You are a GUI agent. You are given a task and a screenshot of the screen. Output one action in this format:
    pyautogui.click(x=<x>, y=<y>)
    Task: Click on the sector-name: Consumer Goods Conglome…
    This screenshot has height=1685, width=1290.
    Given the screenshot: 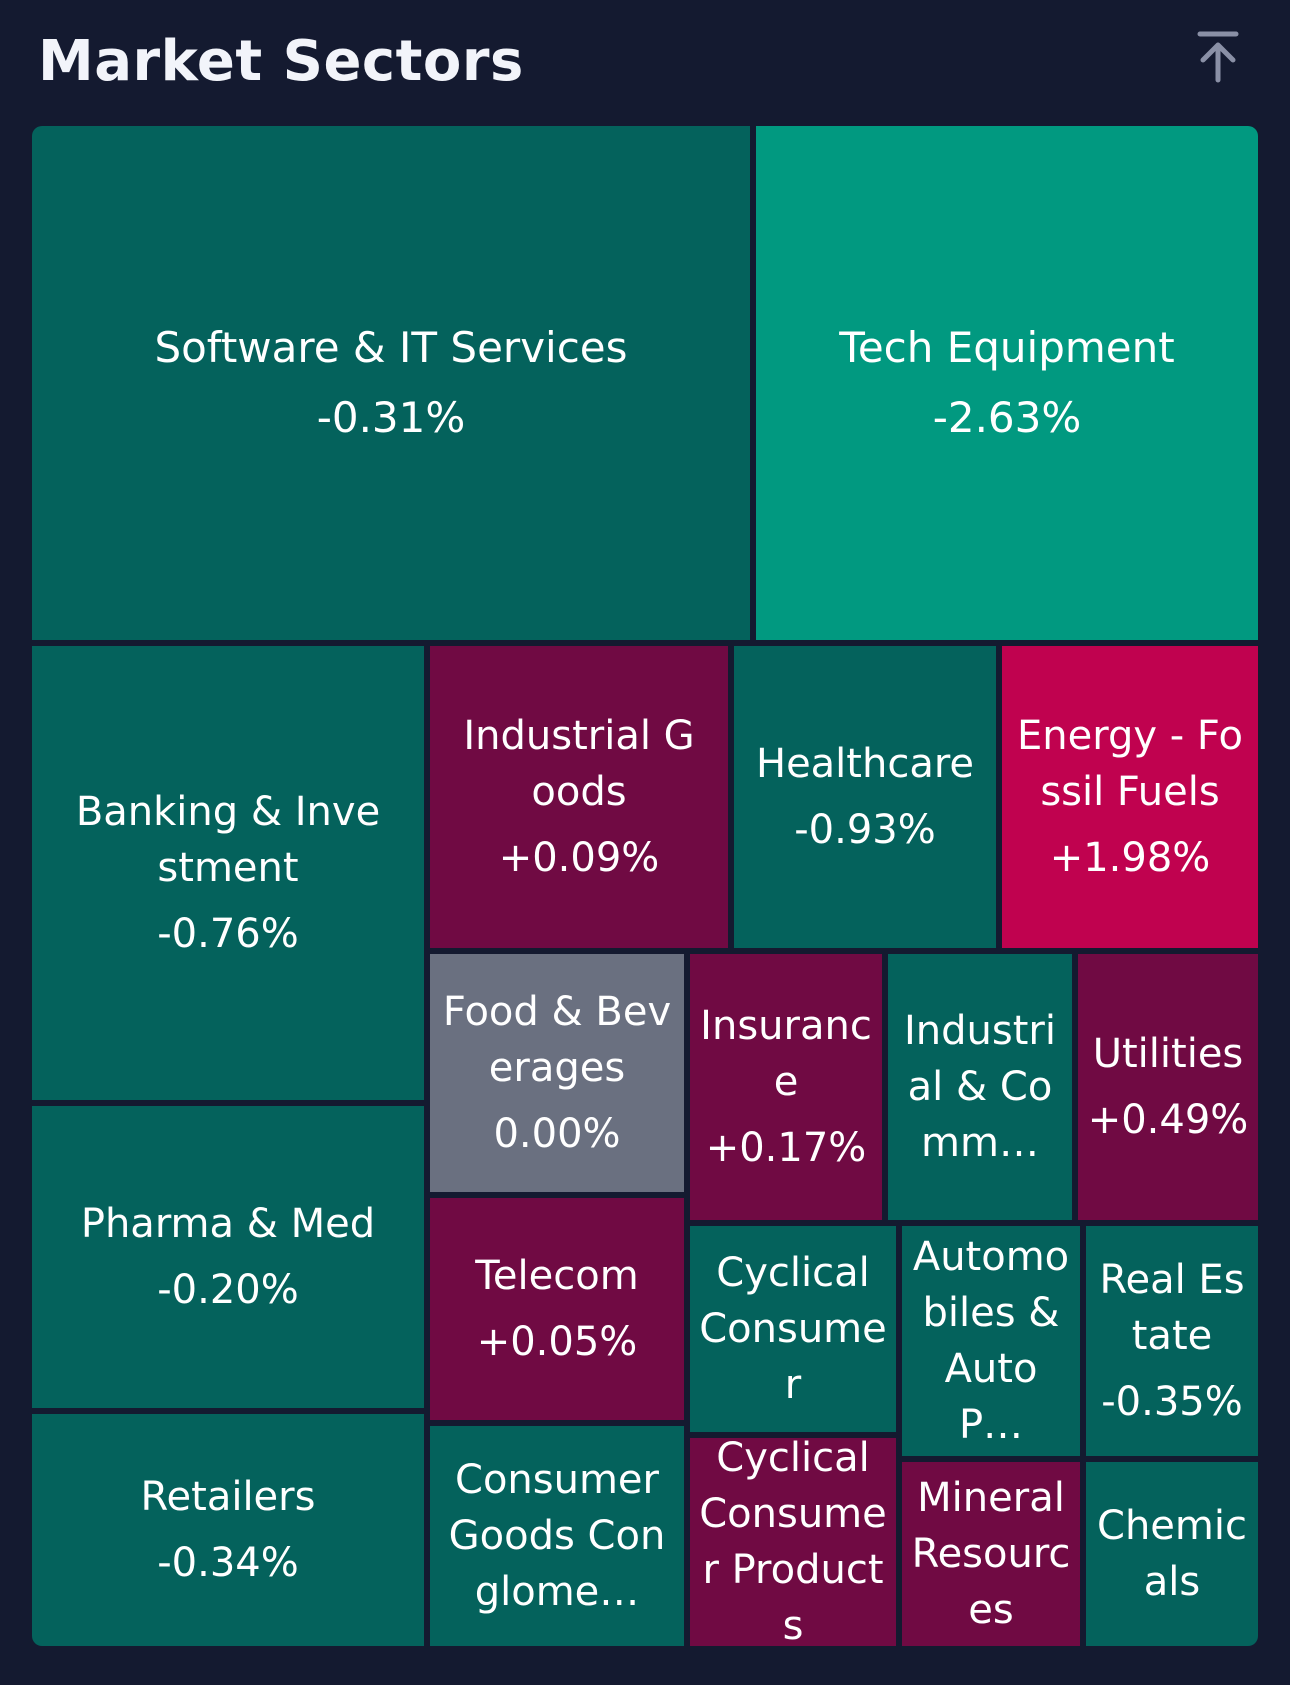 What is the action you would take?
    pyautogui.click(x=557, y=1536)
    